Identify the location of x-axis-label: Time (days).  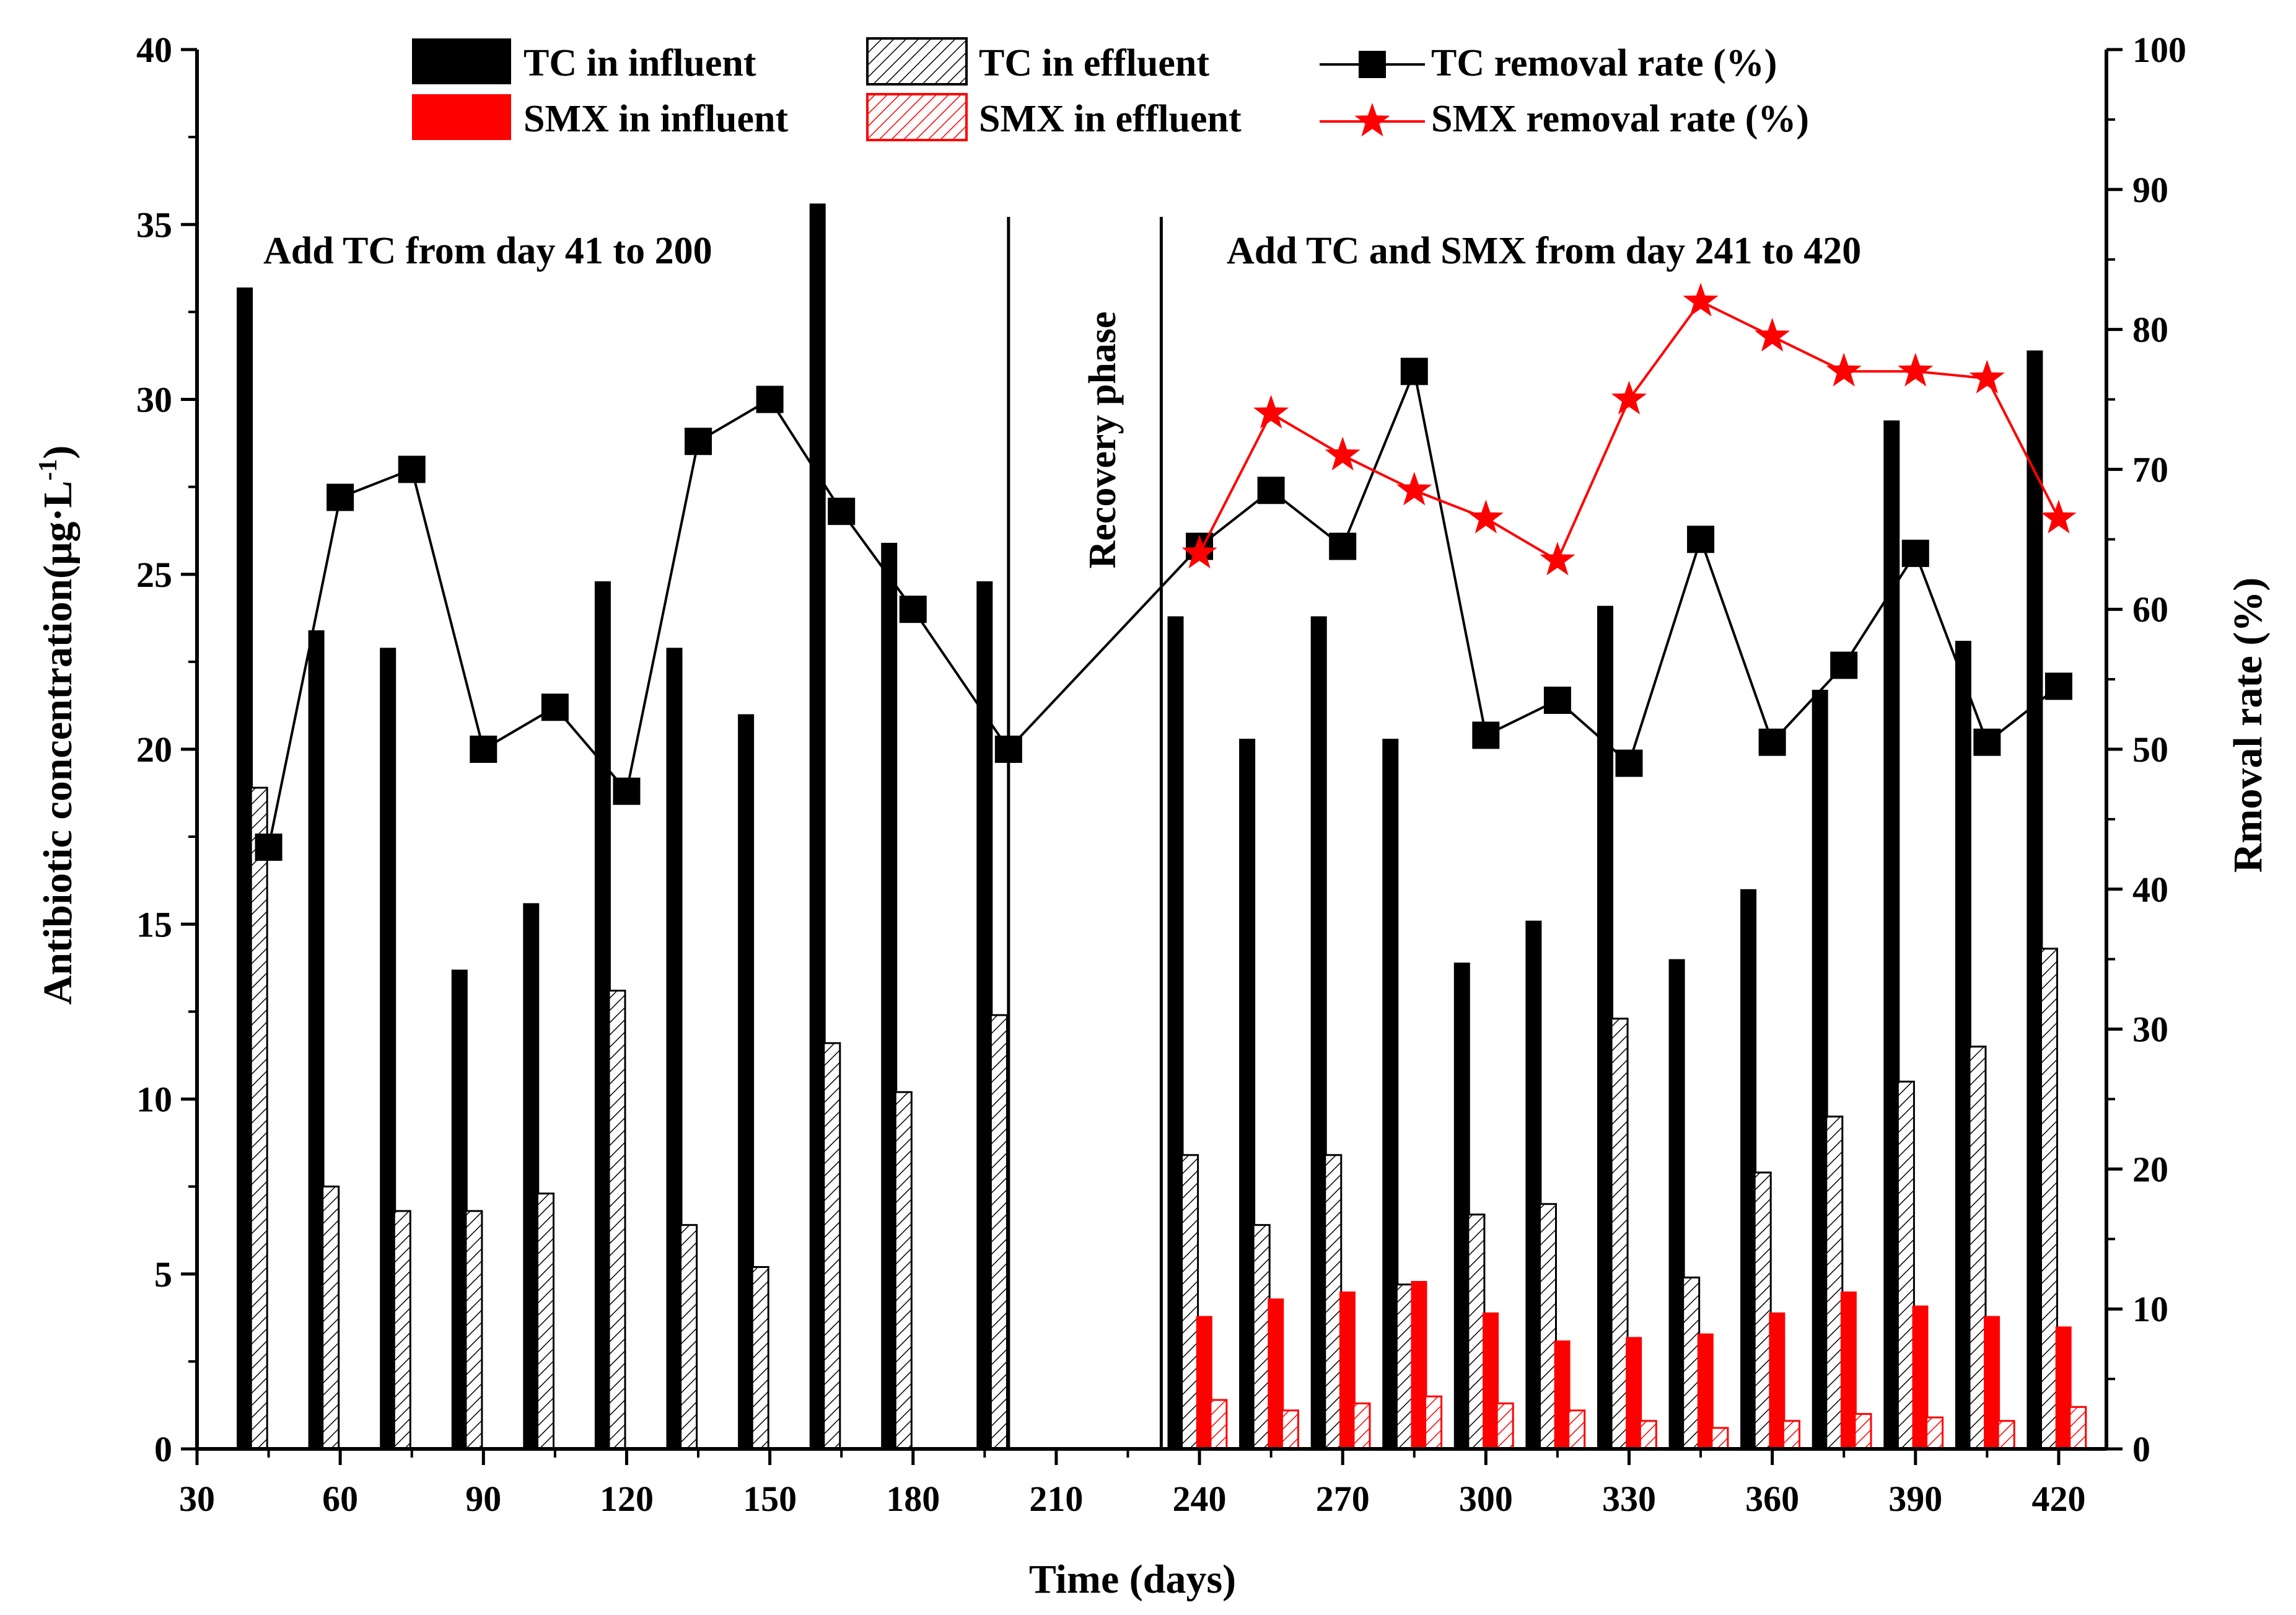
(1132, 1580).